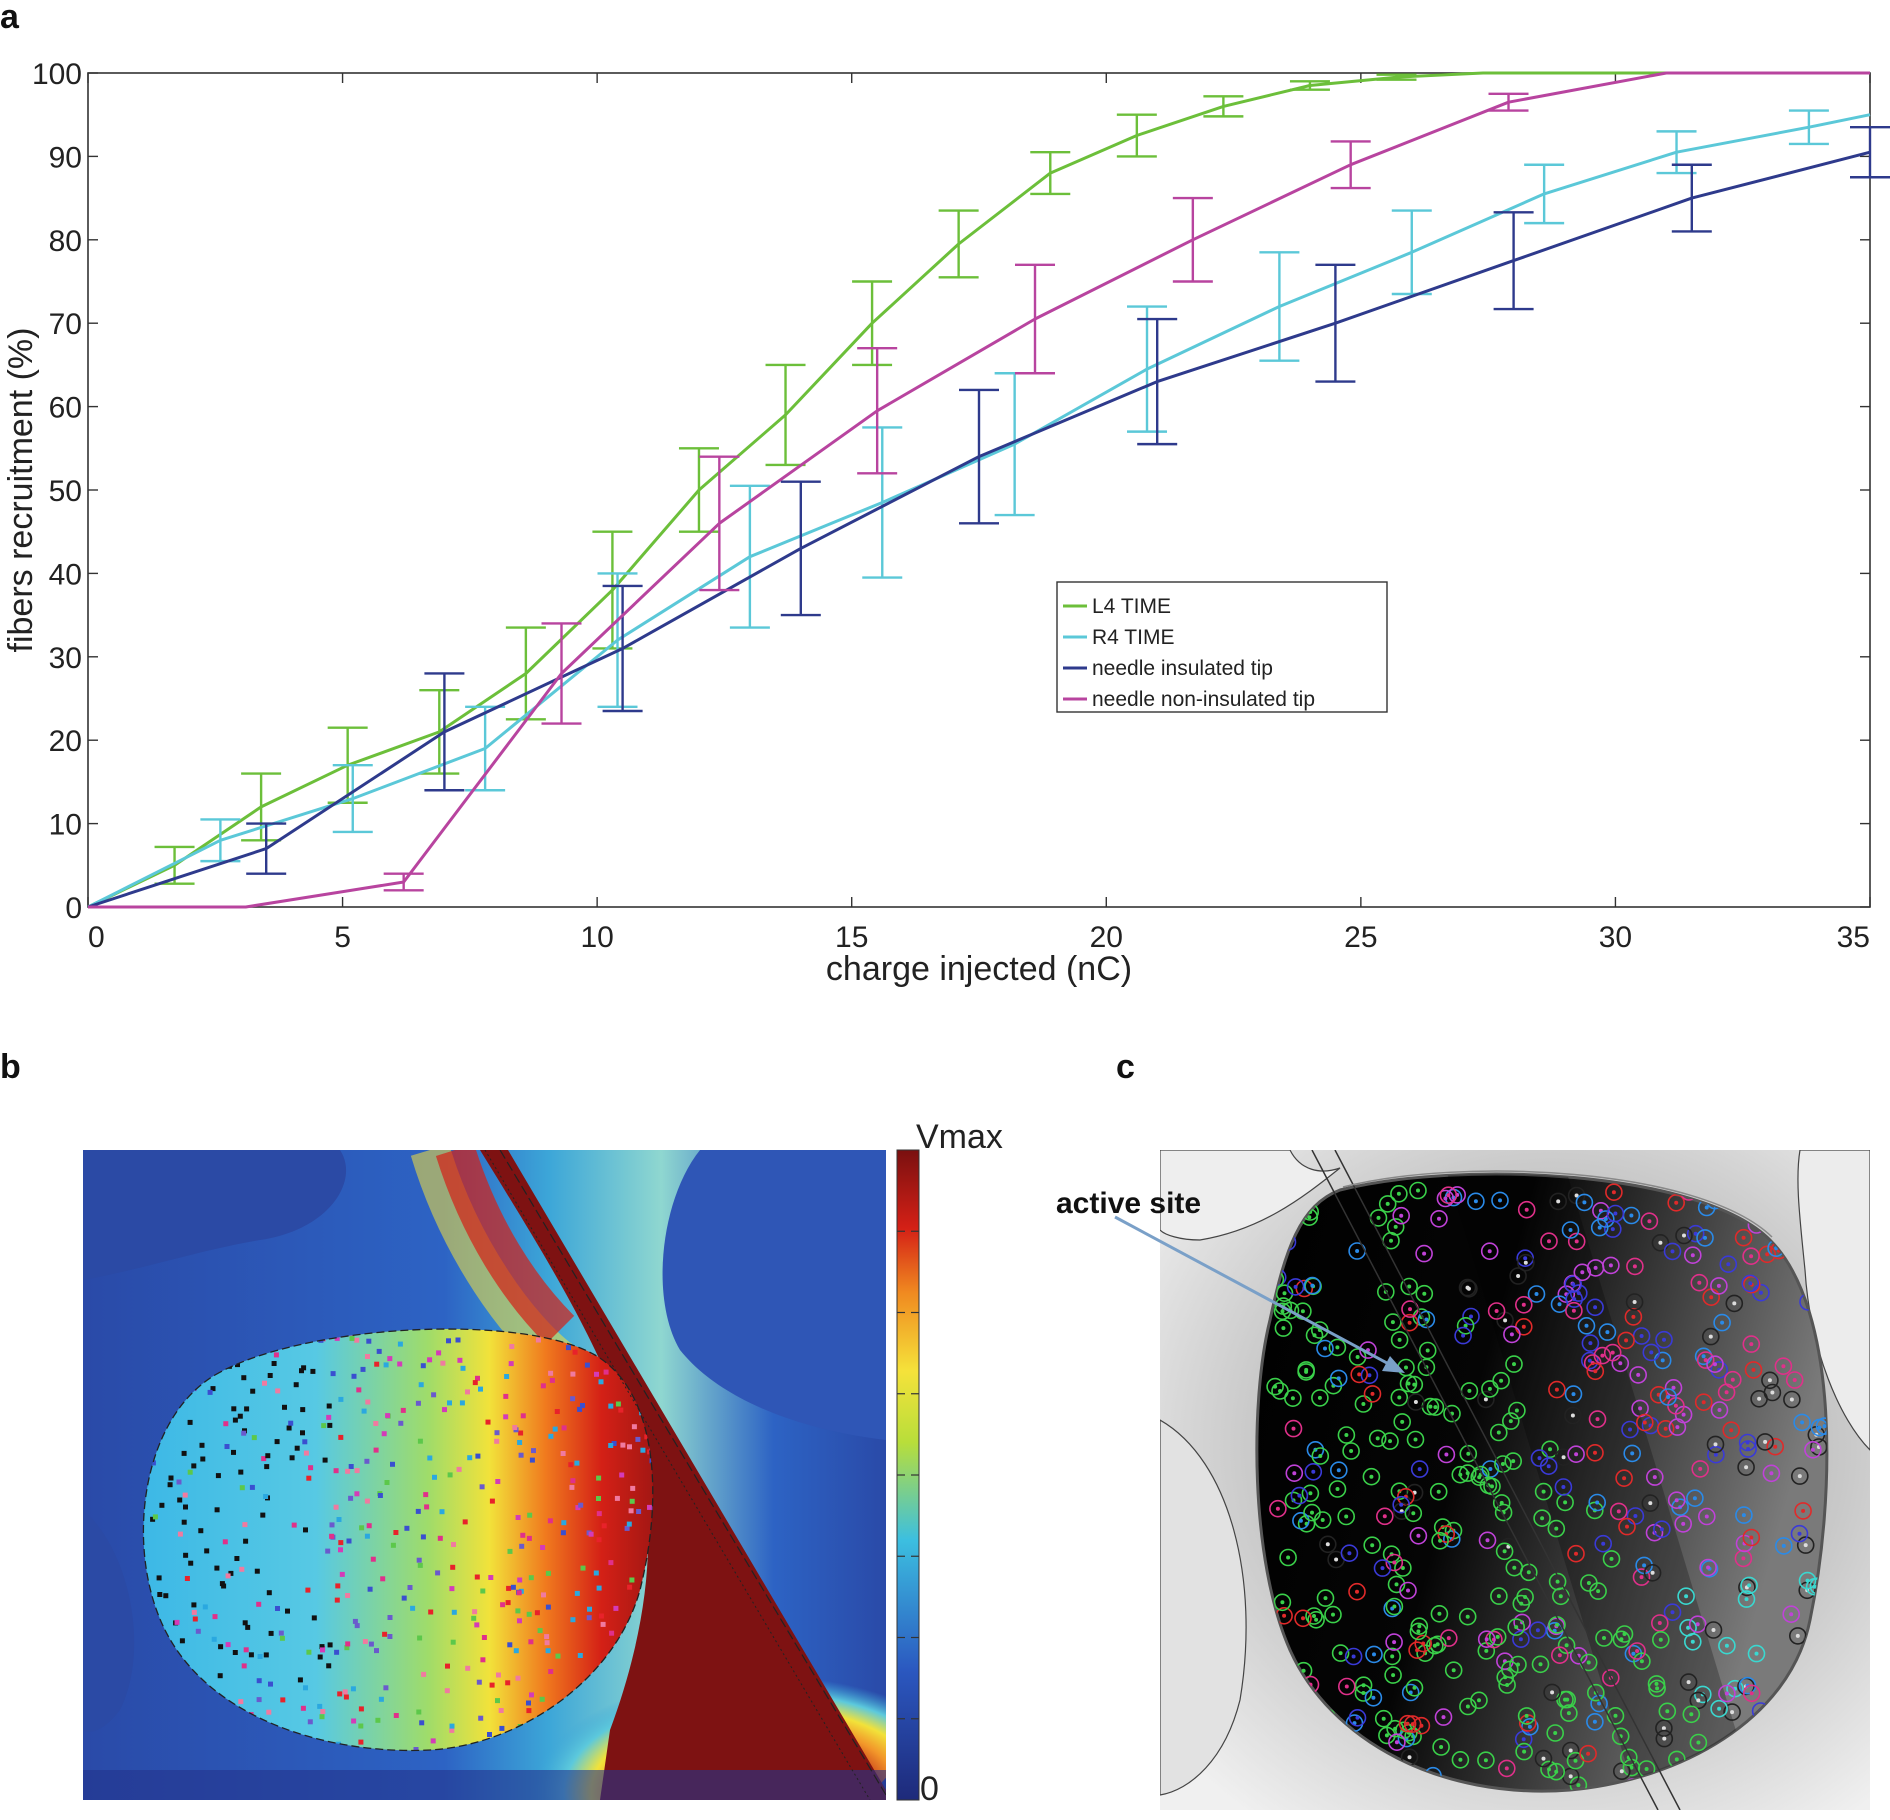  Describe the element at coordinates (1136, 135) in the screenshot. I see `error-bar-l4-time` at that location.